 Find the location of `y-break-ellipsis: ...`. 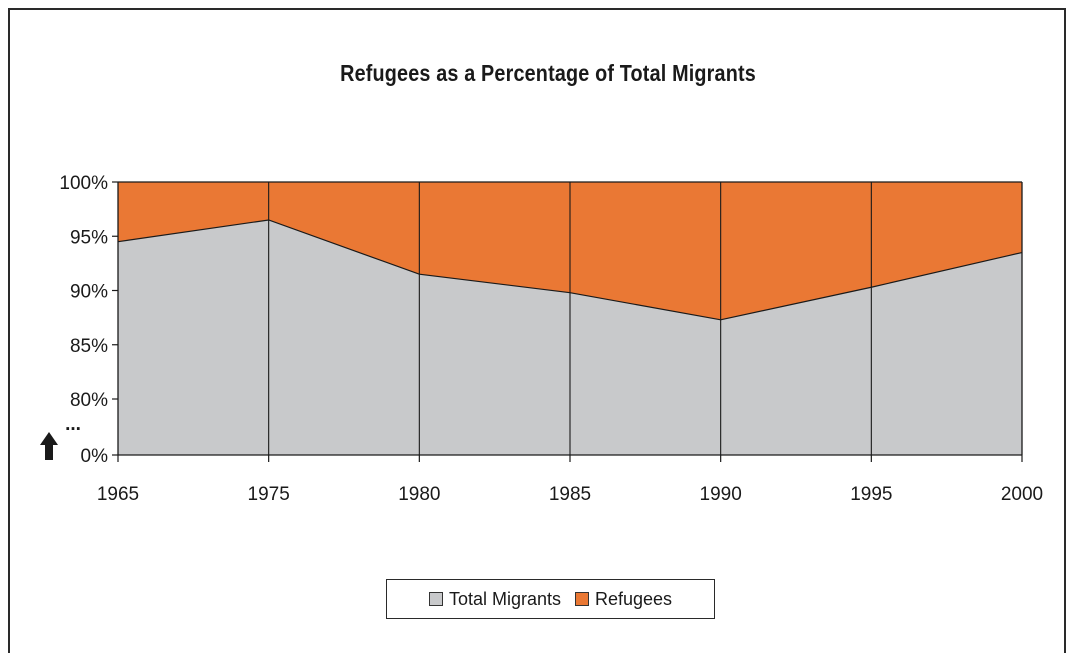

y-break-ellipsis: ... is located at coordinates (73, 424).